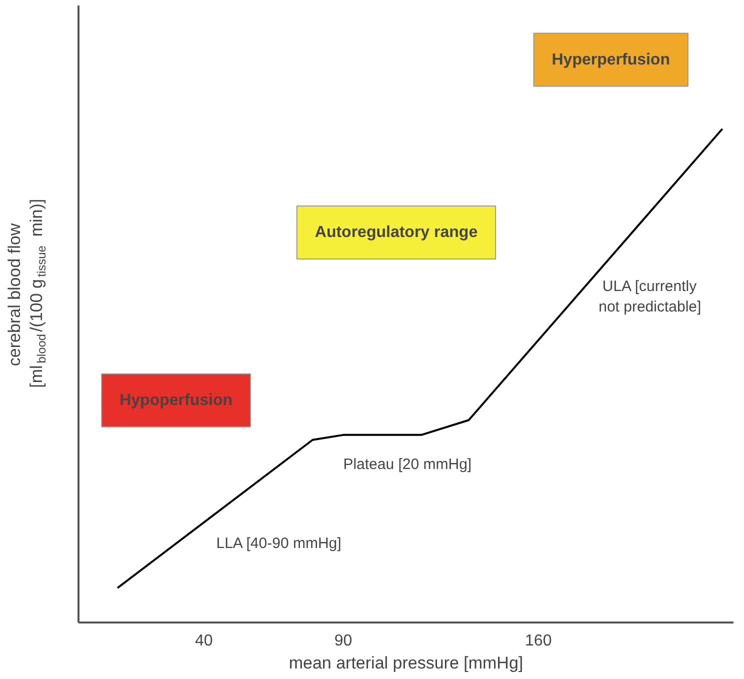  What do you see at coordinates (538, 641) in the screenshot?
I see `x-tick-label: 160` at bounding box center [538, 641].